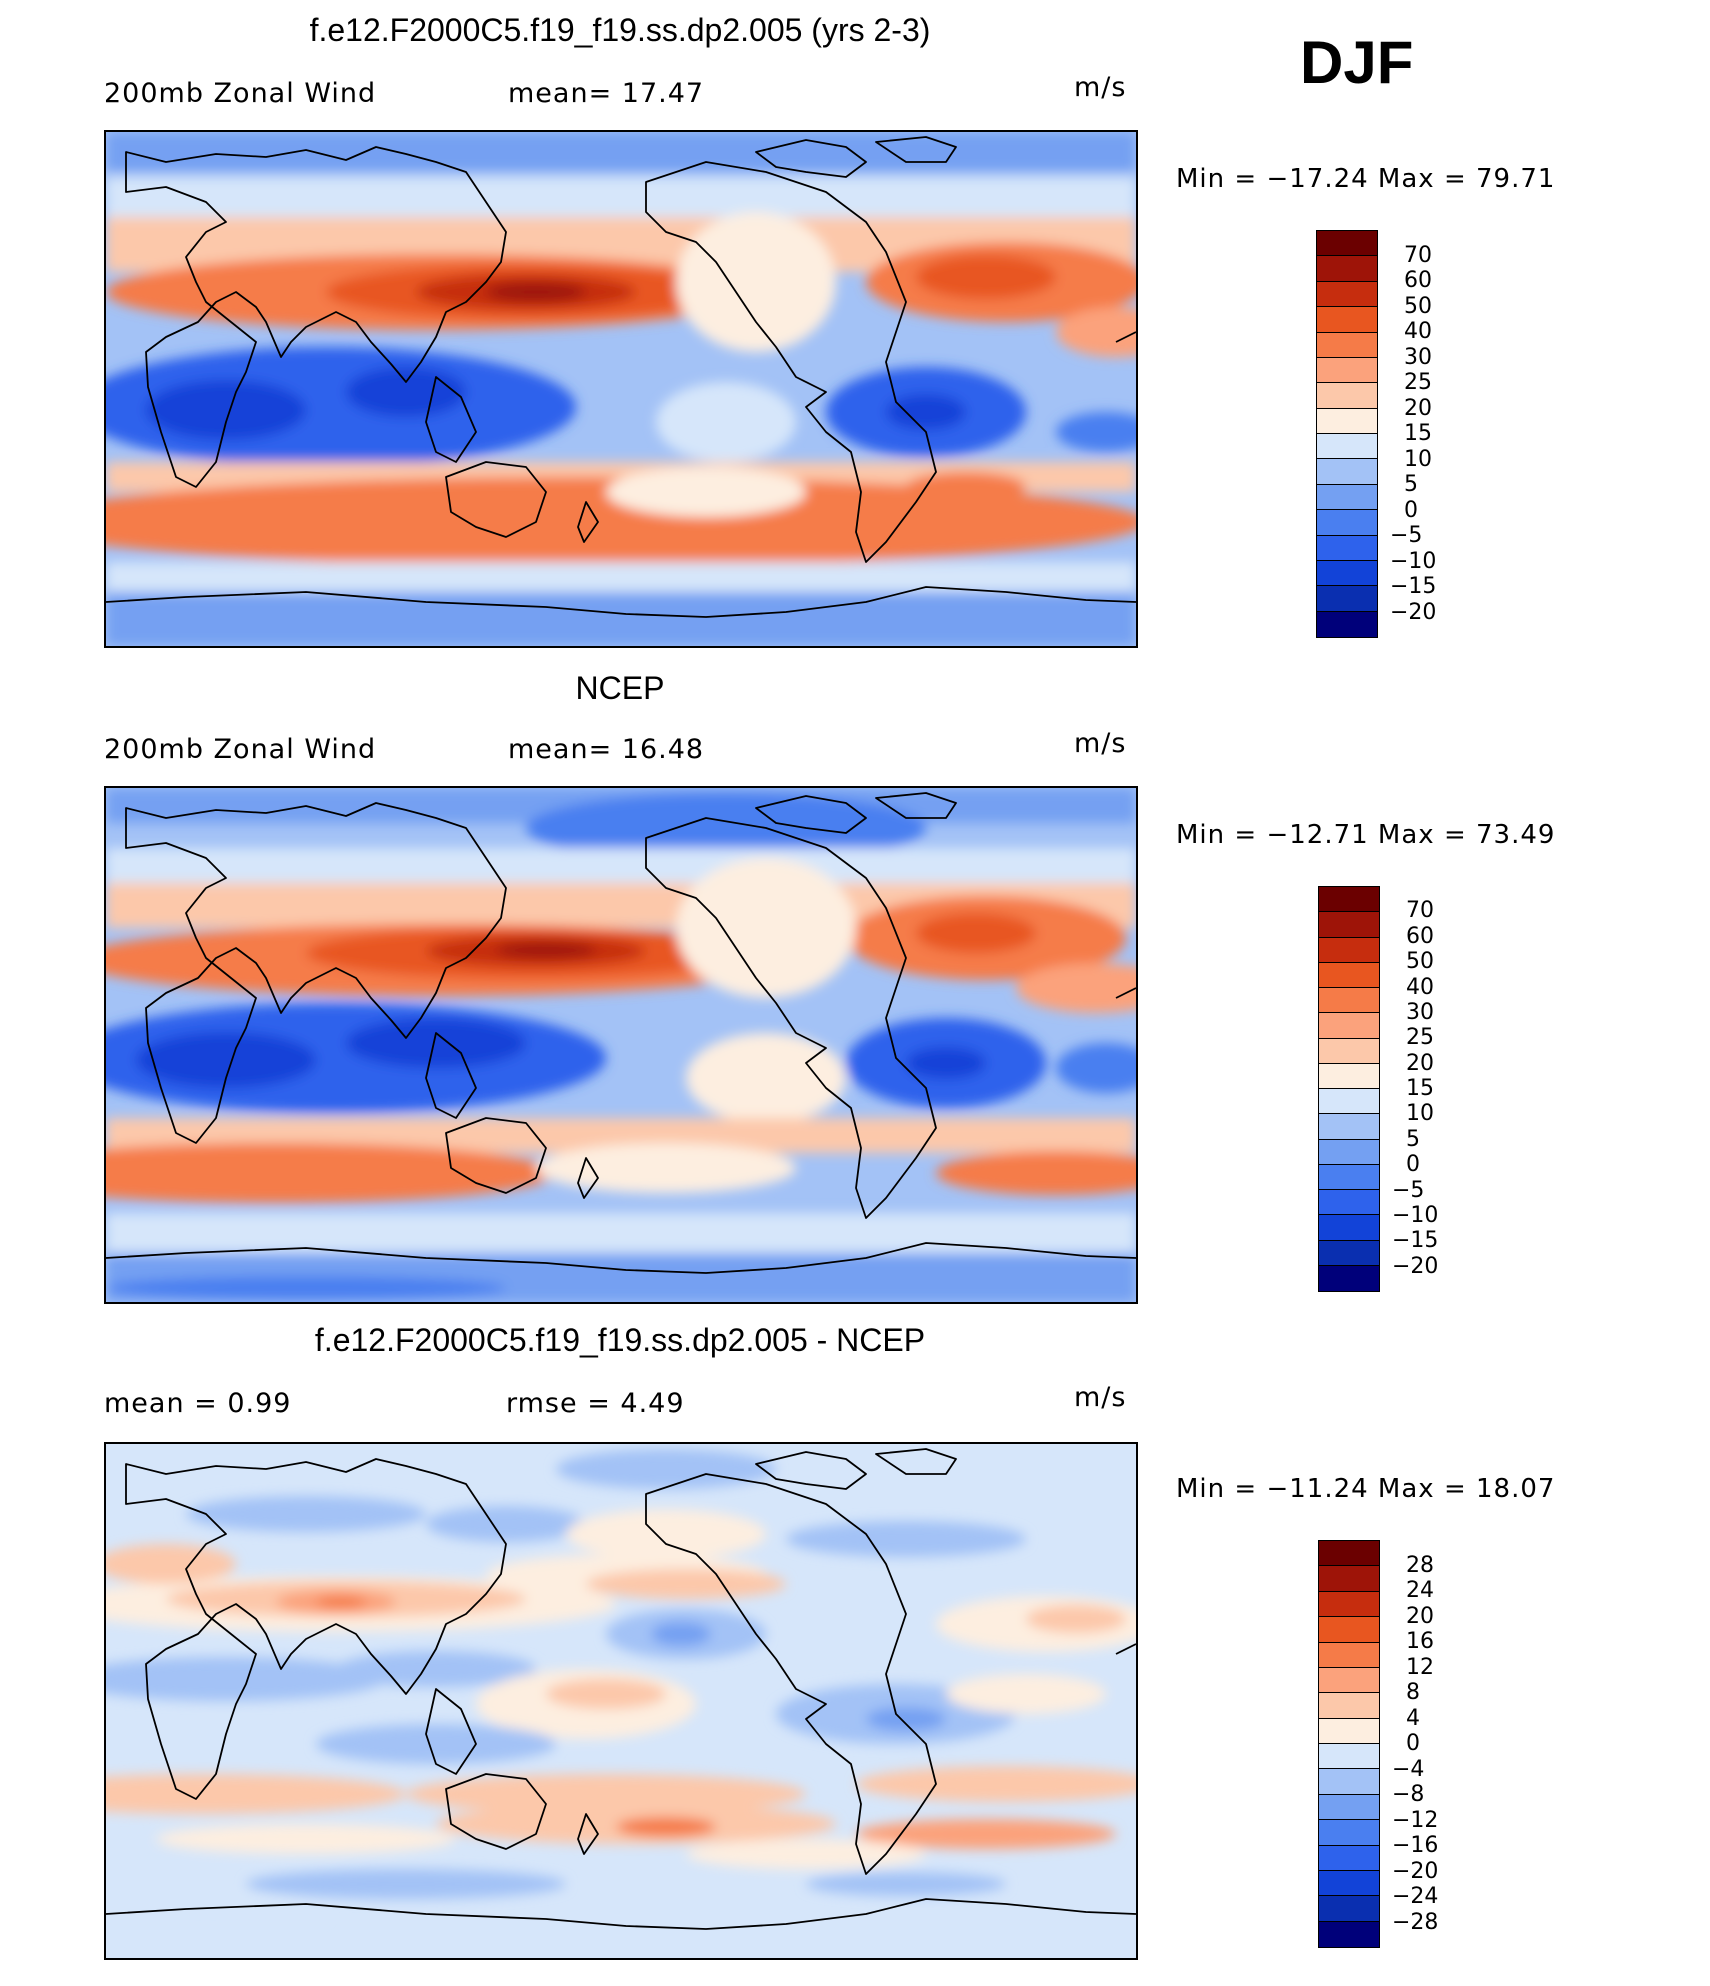 Image resolution: width=1710 pixels, height=1986 pixels. I want to click on colorbar-label: −4, so click(1408, 1769).